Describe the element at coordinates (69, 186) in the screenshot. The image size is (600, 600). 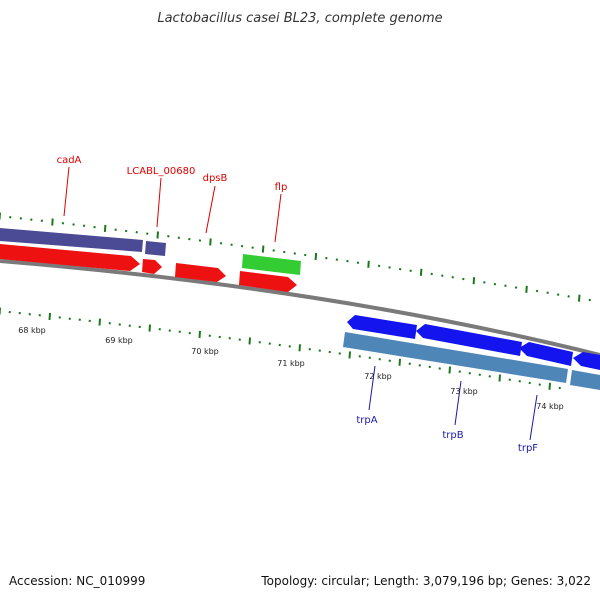
I see `gene-label-cadA: cadA` at that location.